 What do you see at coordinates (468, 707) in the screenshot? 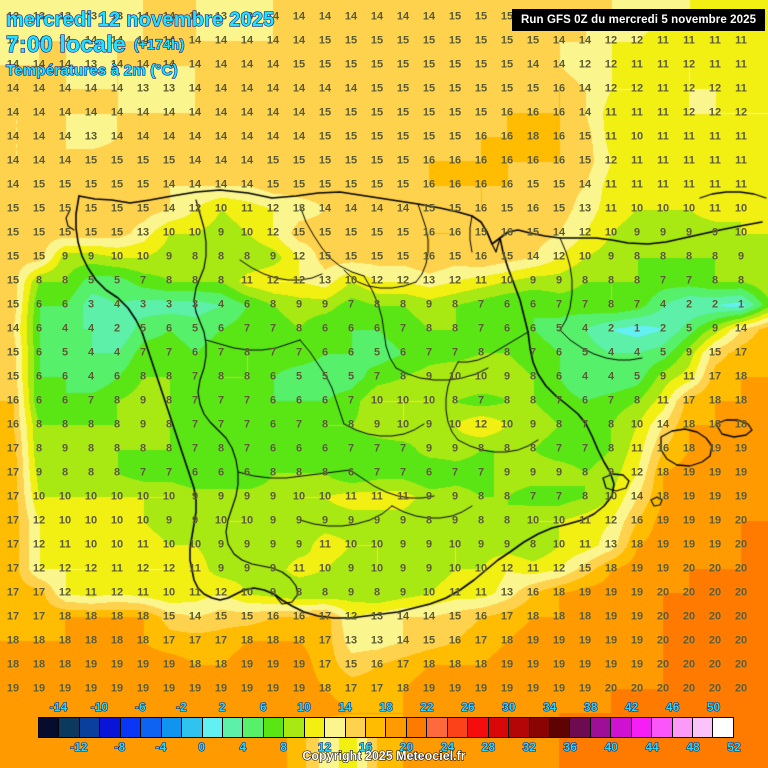
I see `legend-tick-label: 26` at bounding box center [468, 707].